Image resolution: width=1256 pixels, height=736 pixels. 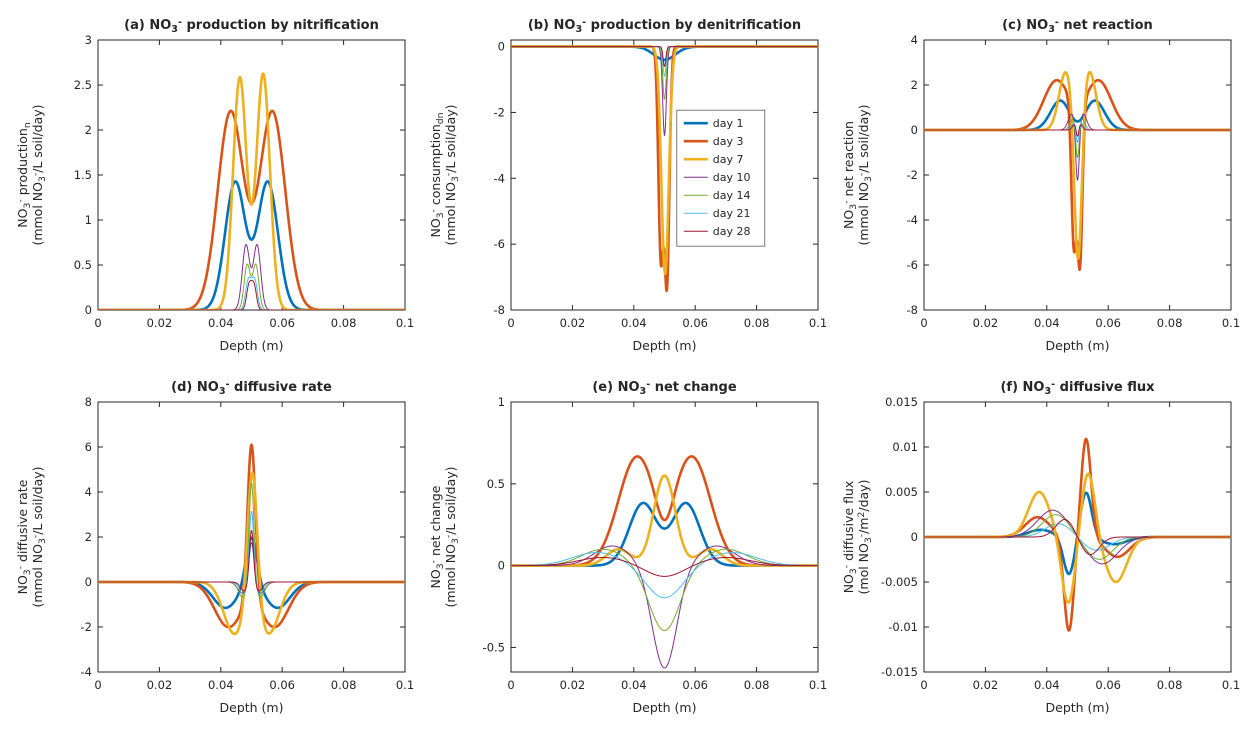 I want to click on legend-label-day-1: day 1, so click(x=728, y=123).